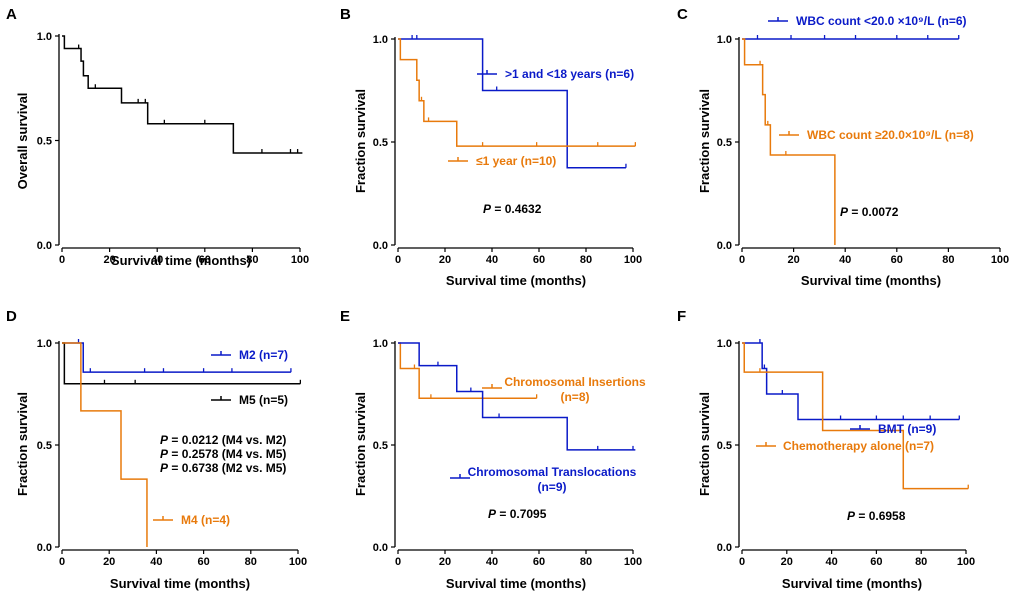 This screenshot has width=1020, height=595. Describe the element at coordinates (227, 468) in the screenshot. I see `p-value: = 0.6738 (M2 vs. M5)` at that location.